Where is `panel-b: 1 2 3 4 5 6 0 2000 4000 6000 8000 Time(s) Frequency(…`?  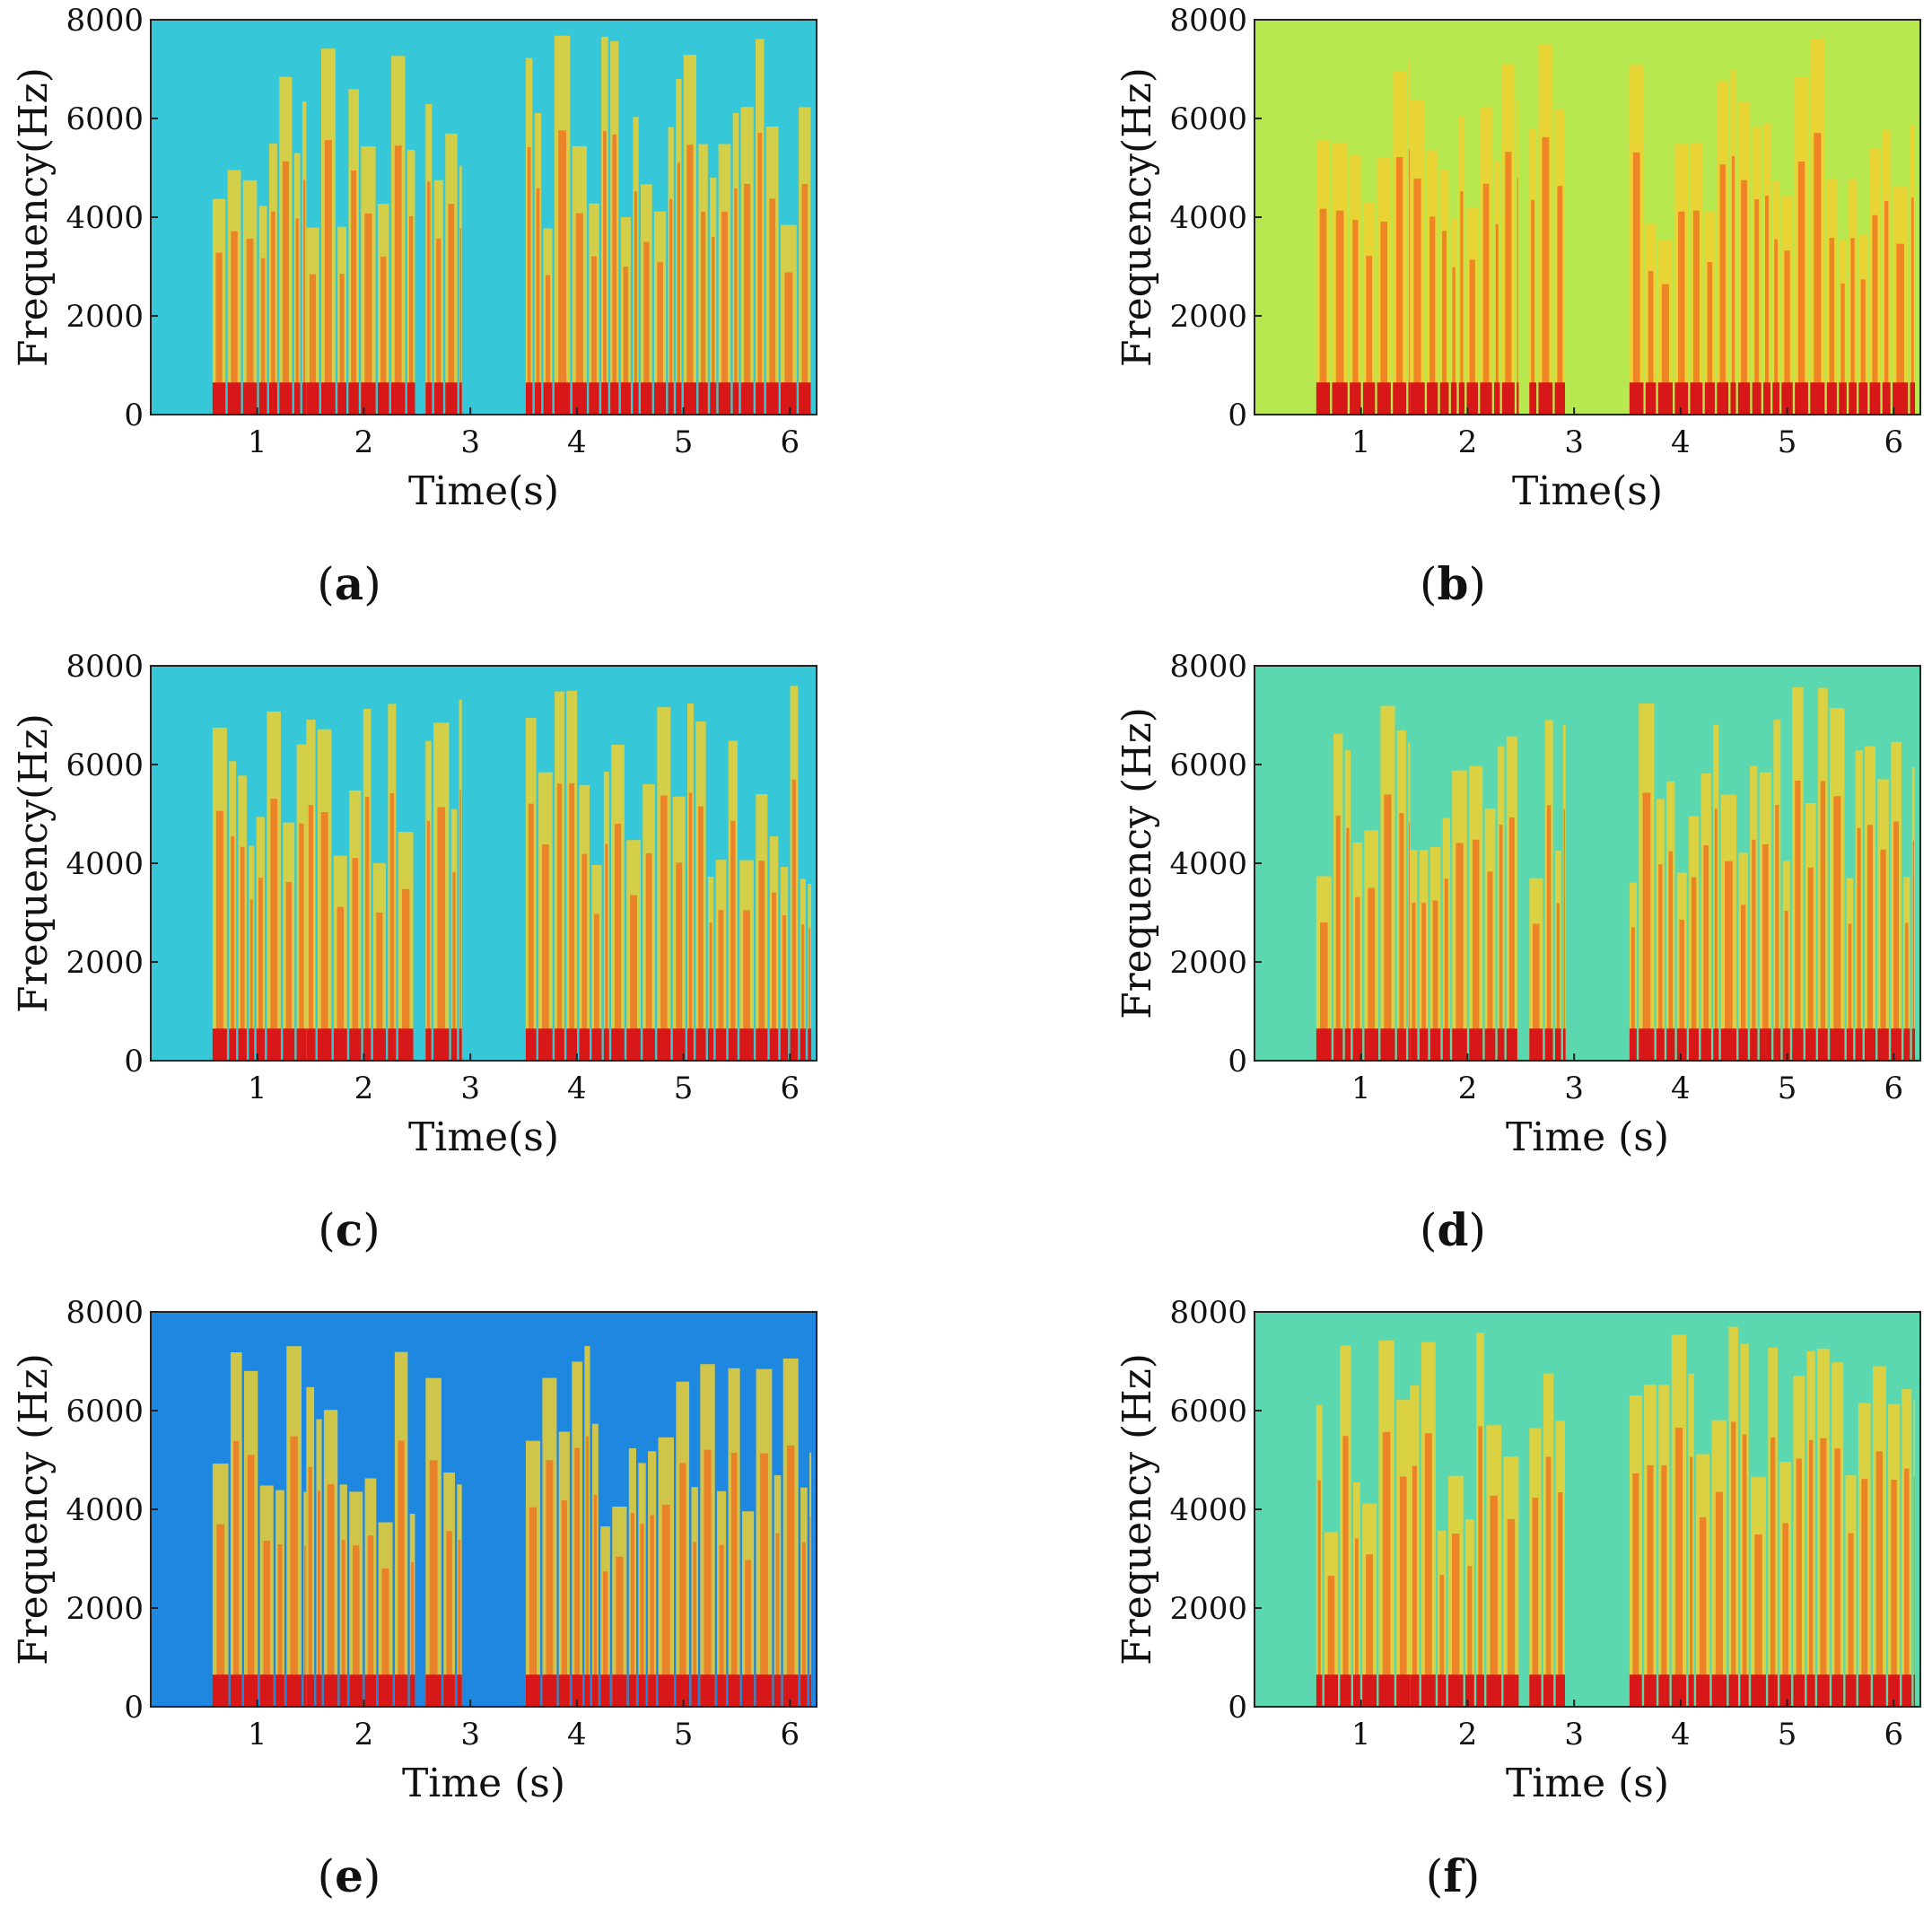
panel-b: 1 2 3 4 5 6 0 2000 4000 6000 8000 Time(s) Frequency(… is located at coordinates (1518, 309).